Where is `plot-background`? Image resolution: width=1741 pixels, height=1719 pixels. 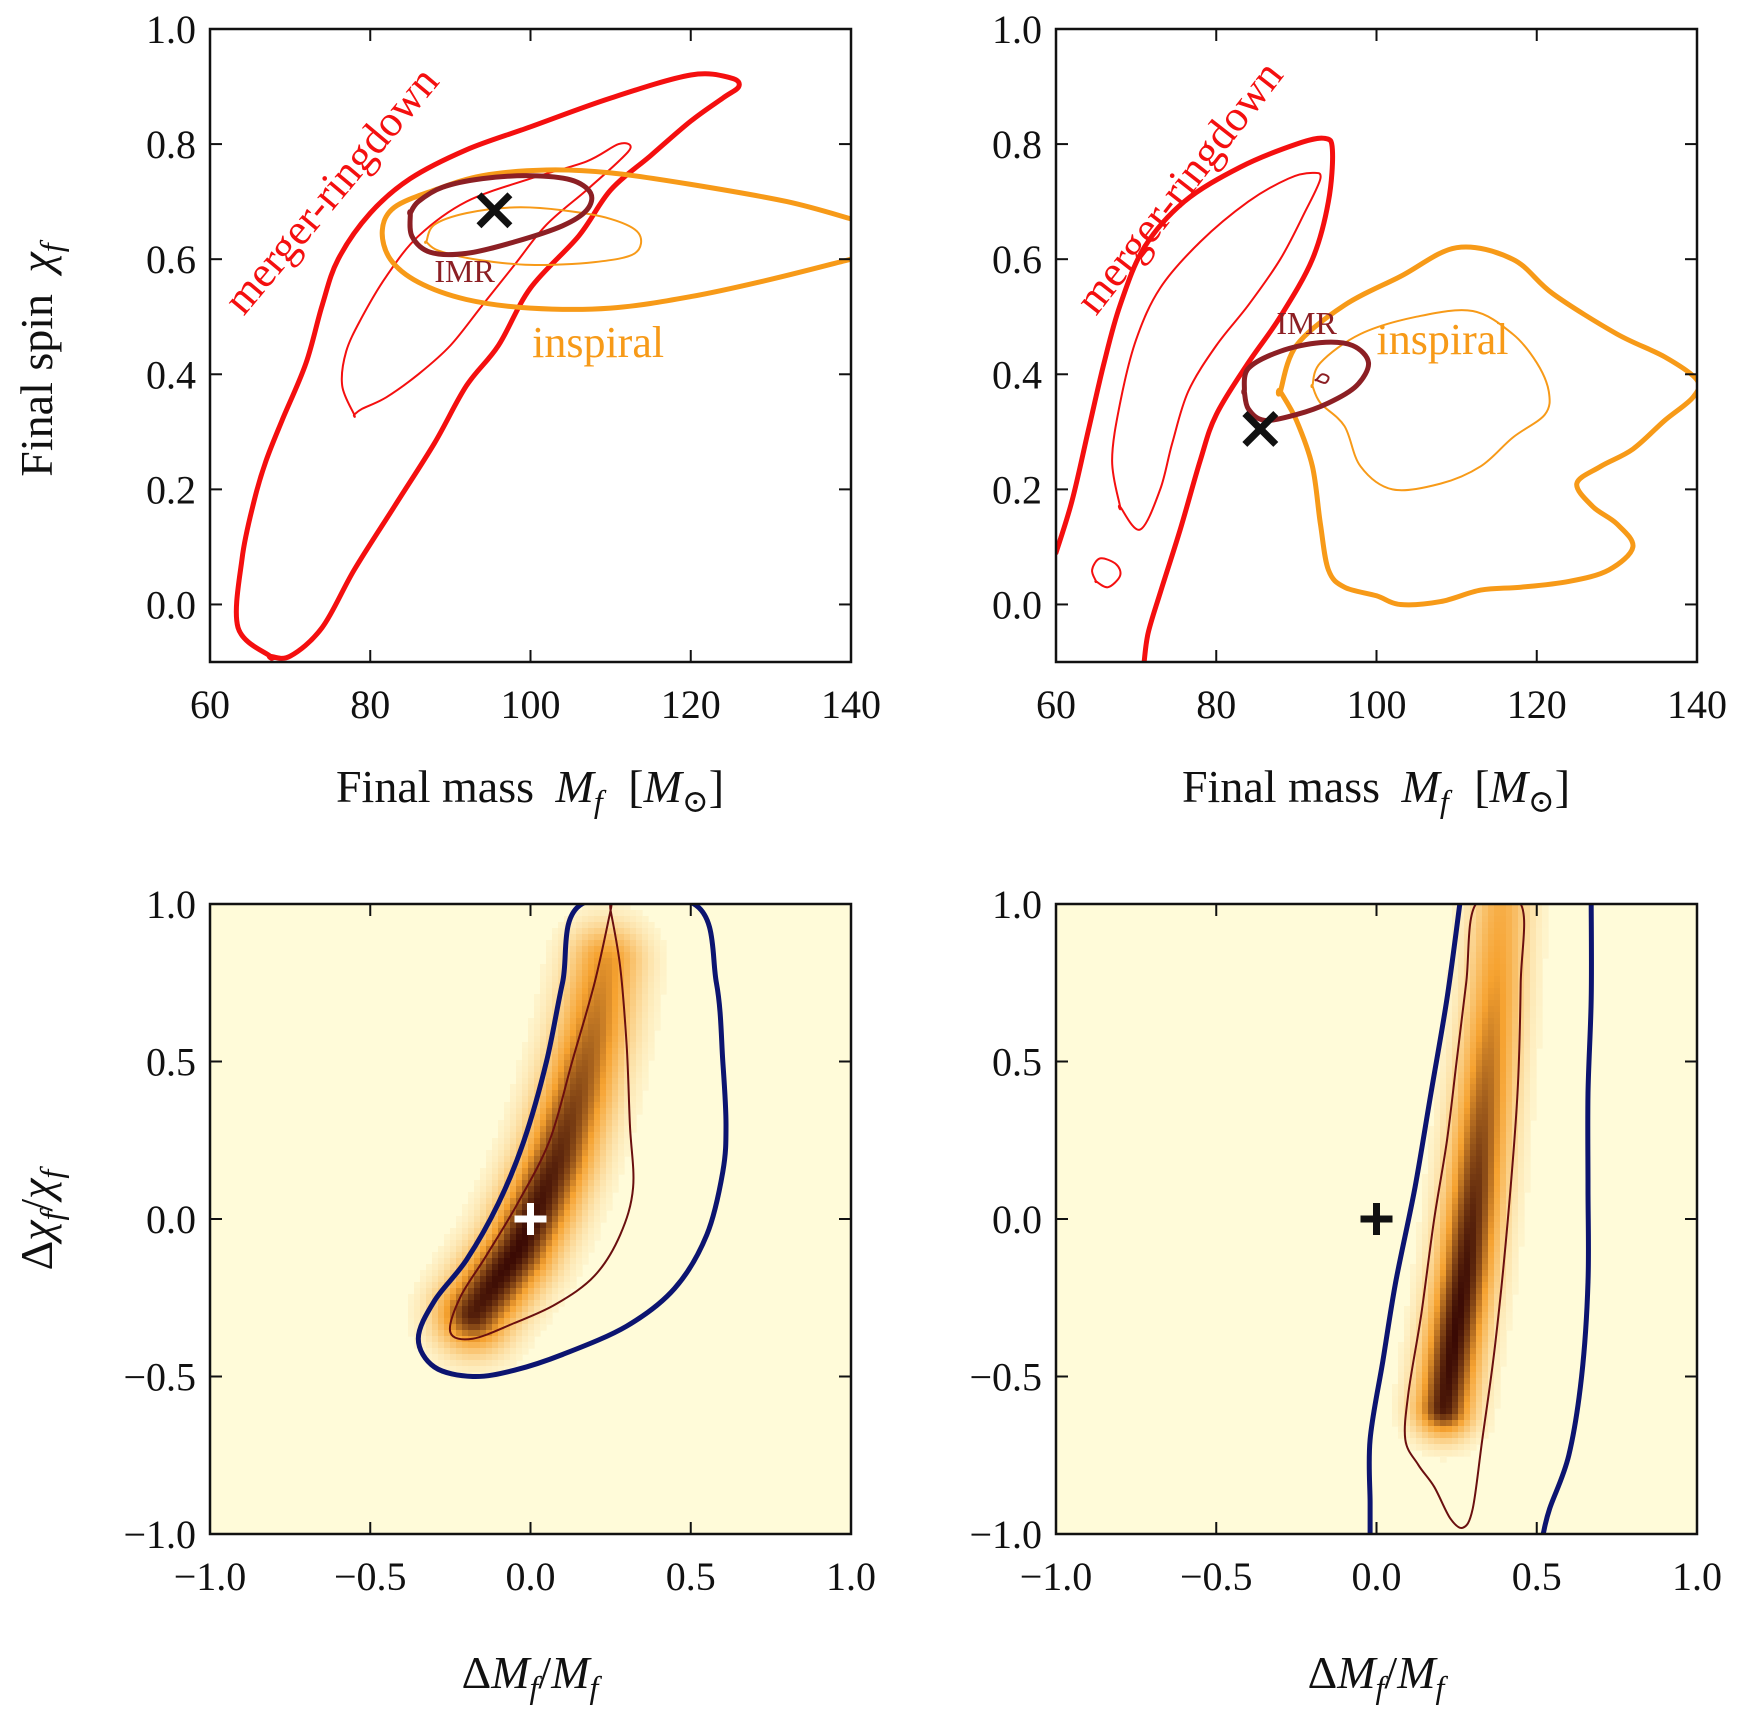 plot-background is located at coordinates (1376, 345).